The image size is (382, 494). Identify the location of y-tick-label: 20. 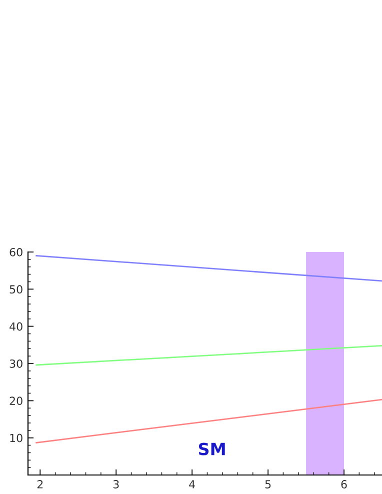
(16, 401).